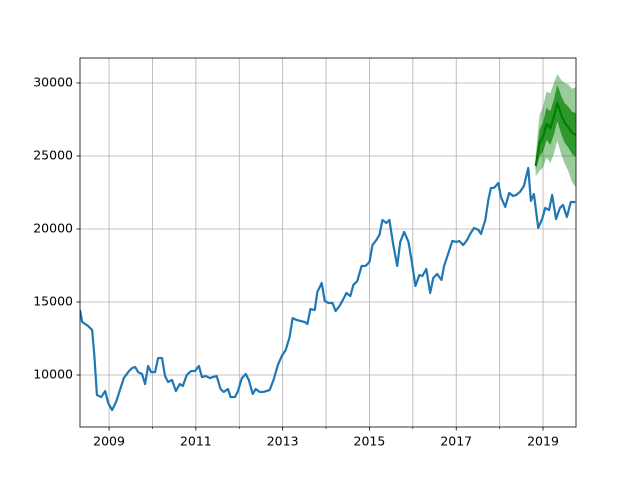  What do you see at coordinates (53, 374) in the screenshot?
I see `y-tick-label: 10000` at bounding box center [53, 374].